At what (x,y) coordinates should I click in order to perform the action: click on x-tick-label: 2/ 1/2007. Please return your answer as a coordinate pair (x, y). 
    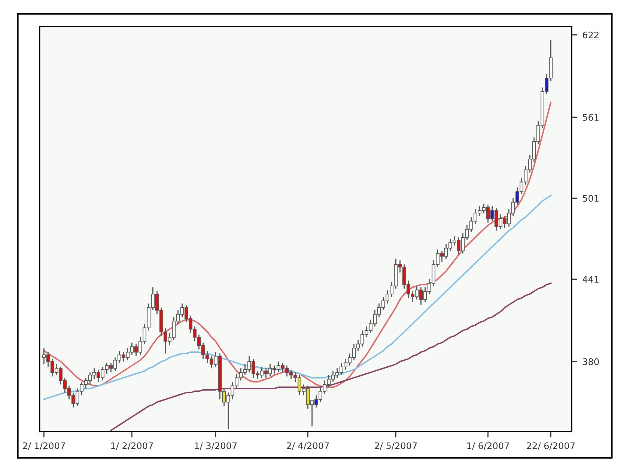
    Looking at the image, I should click on (44, 446).